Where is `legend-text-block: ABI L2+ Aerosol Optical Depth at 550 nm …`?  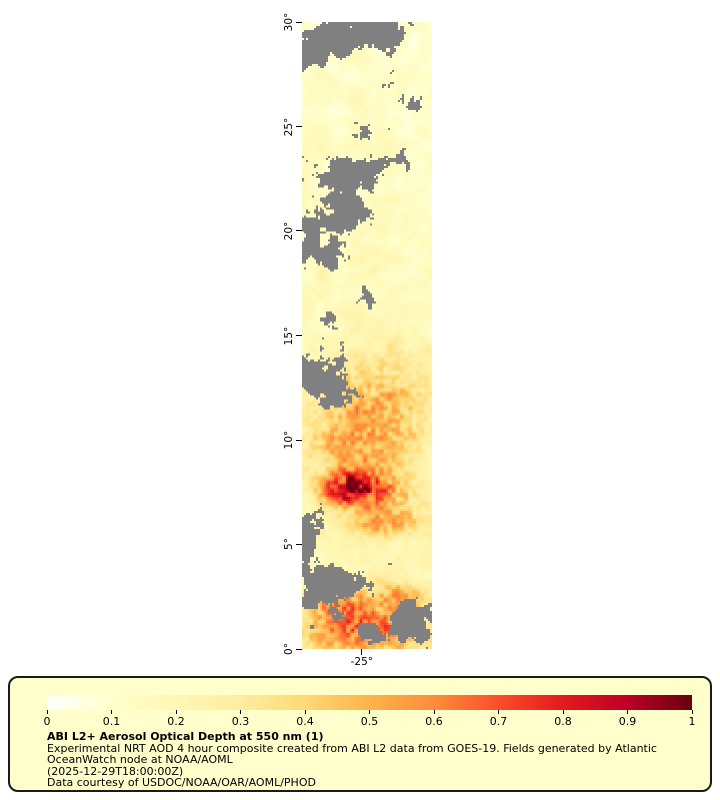 legend-text-block: ABI L2+ Aerosol Optical Depth at 550 nm … is located at coordinates (372, 760).